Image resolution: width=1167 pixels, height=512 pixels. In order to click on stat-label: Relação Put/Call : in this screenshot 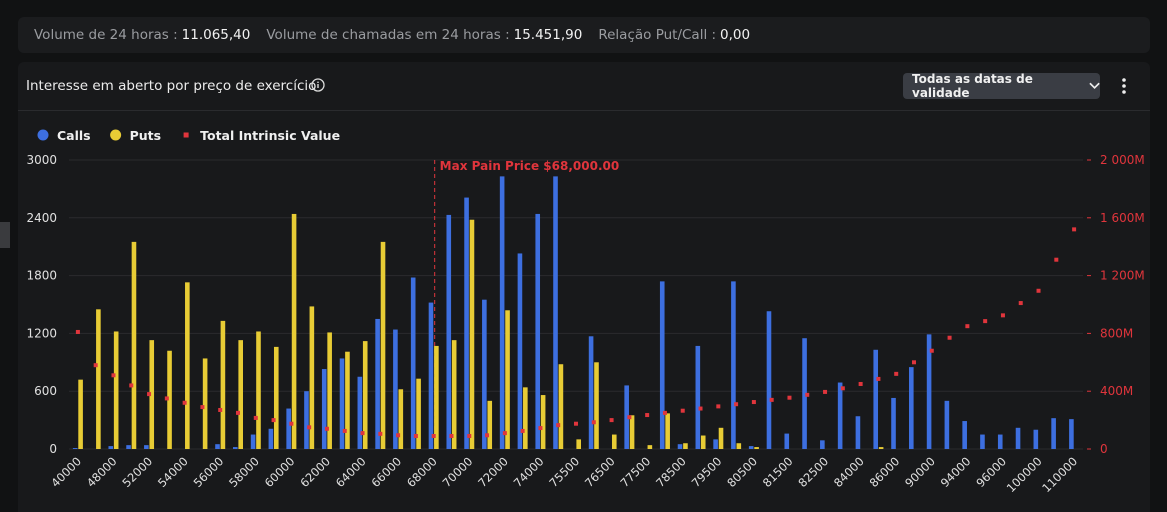, I will do `click(657, 35)`.